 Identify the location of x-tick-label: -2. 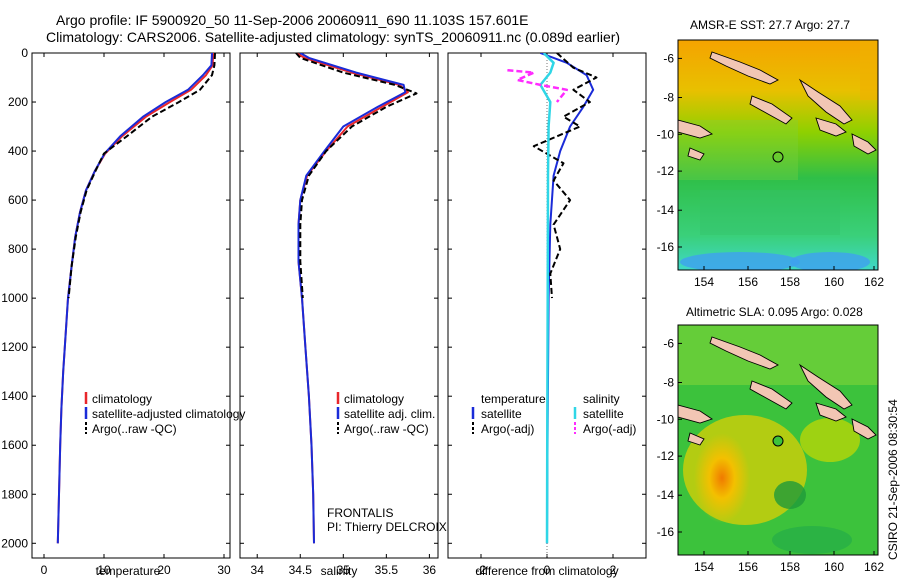
(481, 570).